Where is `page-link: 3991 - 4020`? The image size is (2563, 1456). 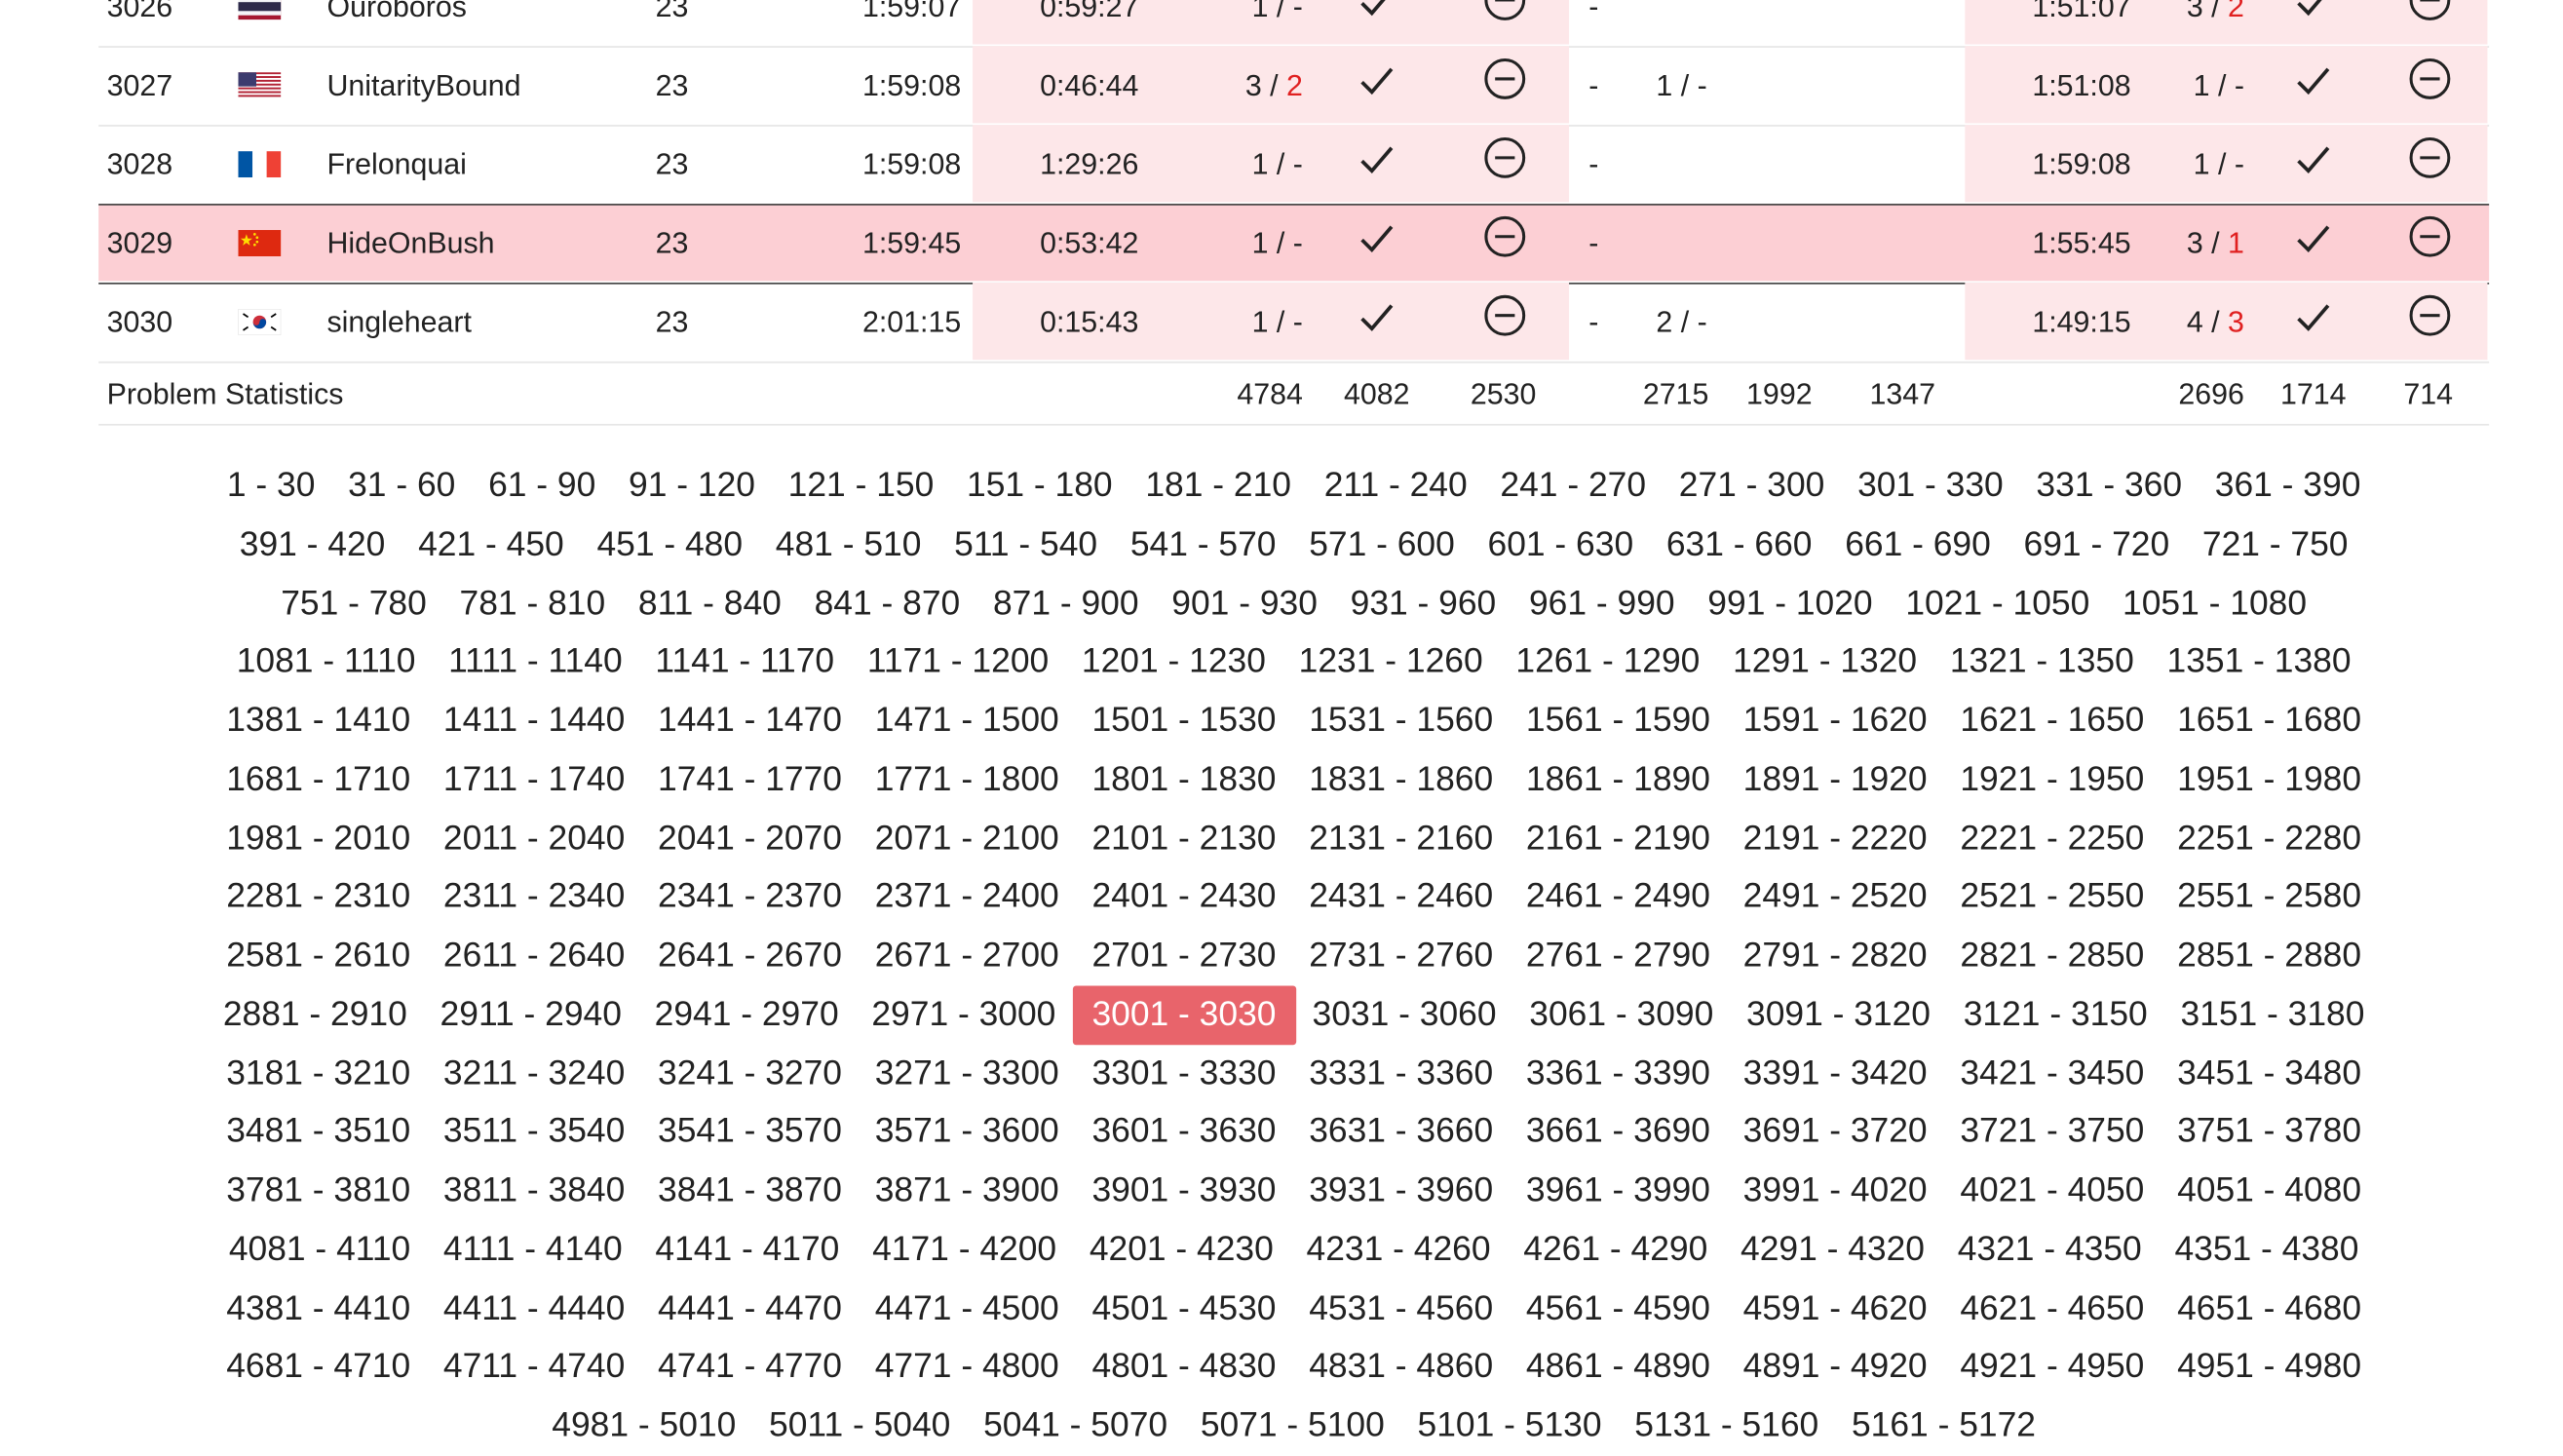 page-link: 3991 - 4020 is located at coordinates (1835, 1190).